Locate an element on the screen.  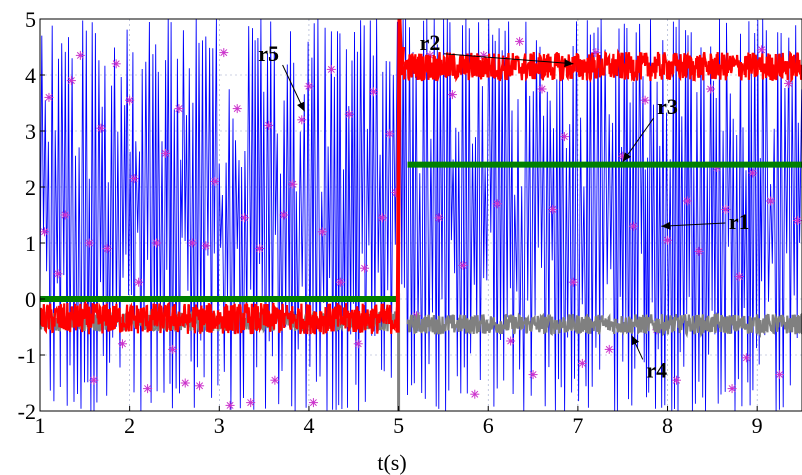
x-tick-label: 2 is located at coordinates (129, 425).